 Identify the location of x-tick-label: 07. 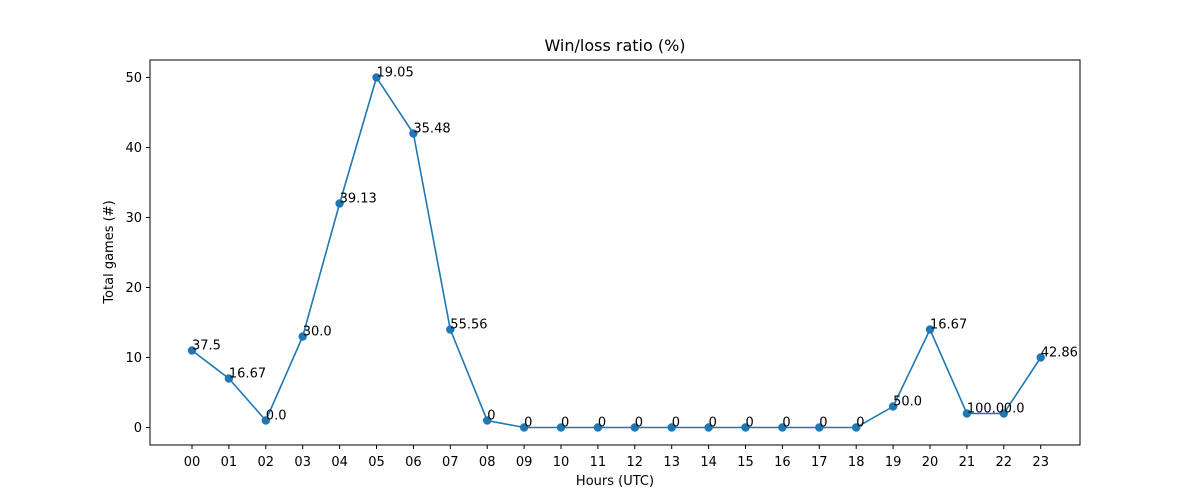
(450, 462).